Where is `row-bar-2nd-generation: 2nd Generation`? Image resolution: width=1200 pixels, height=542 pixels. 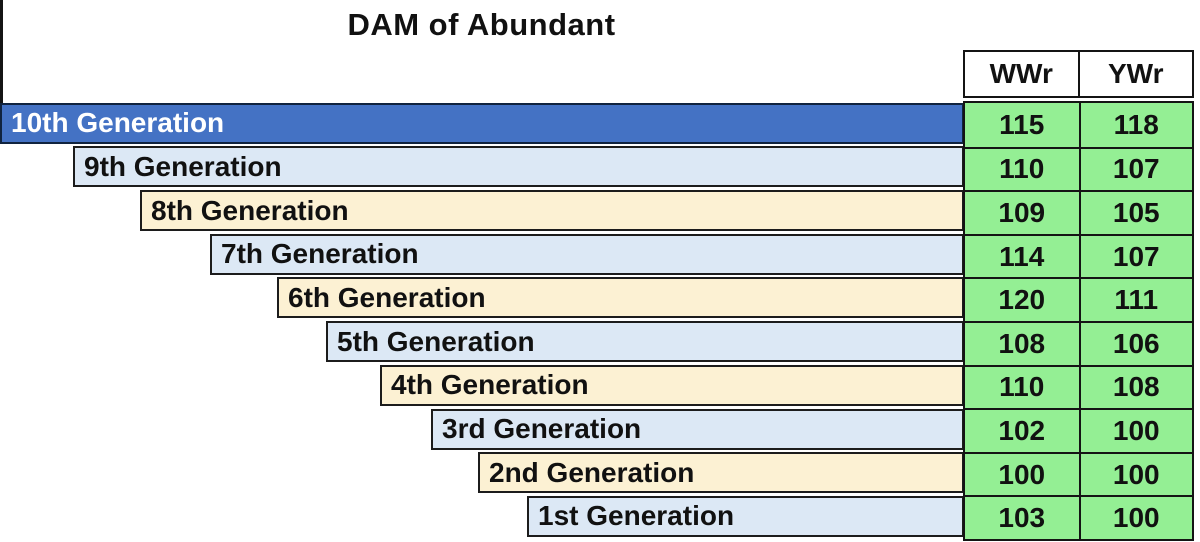
row-bar-2nd-generation: 2nd Generation is located at coordinates (721, 473).